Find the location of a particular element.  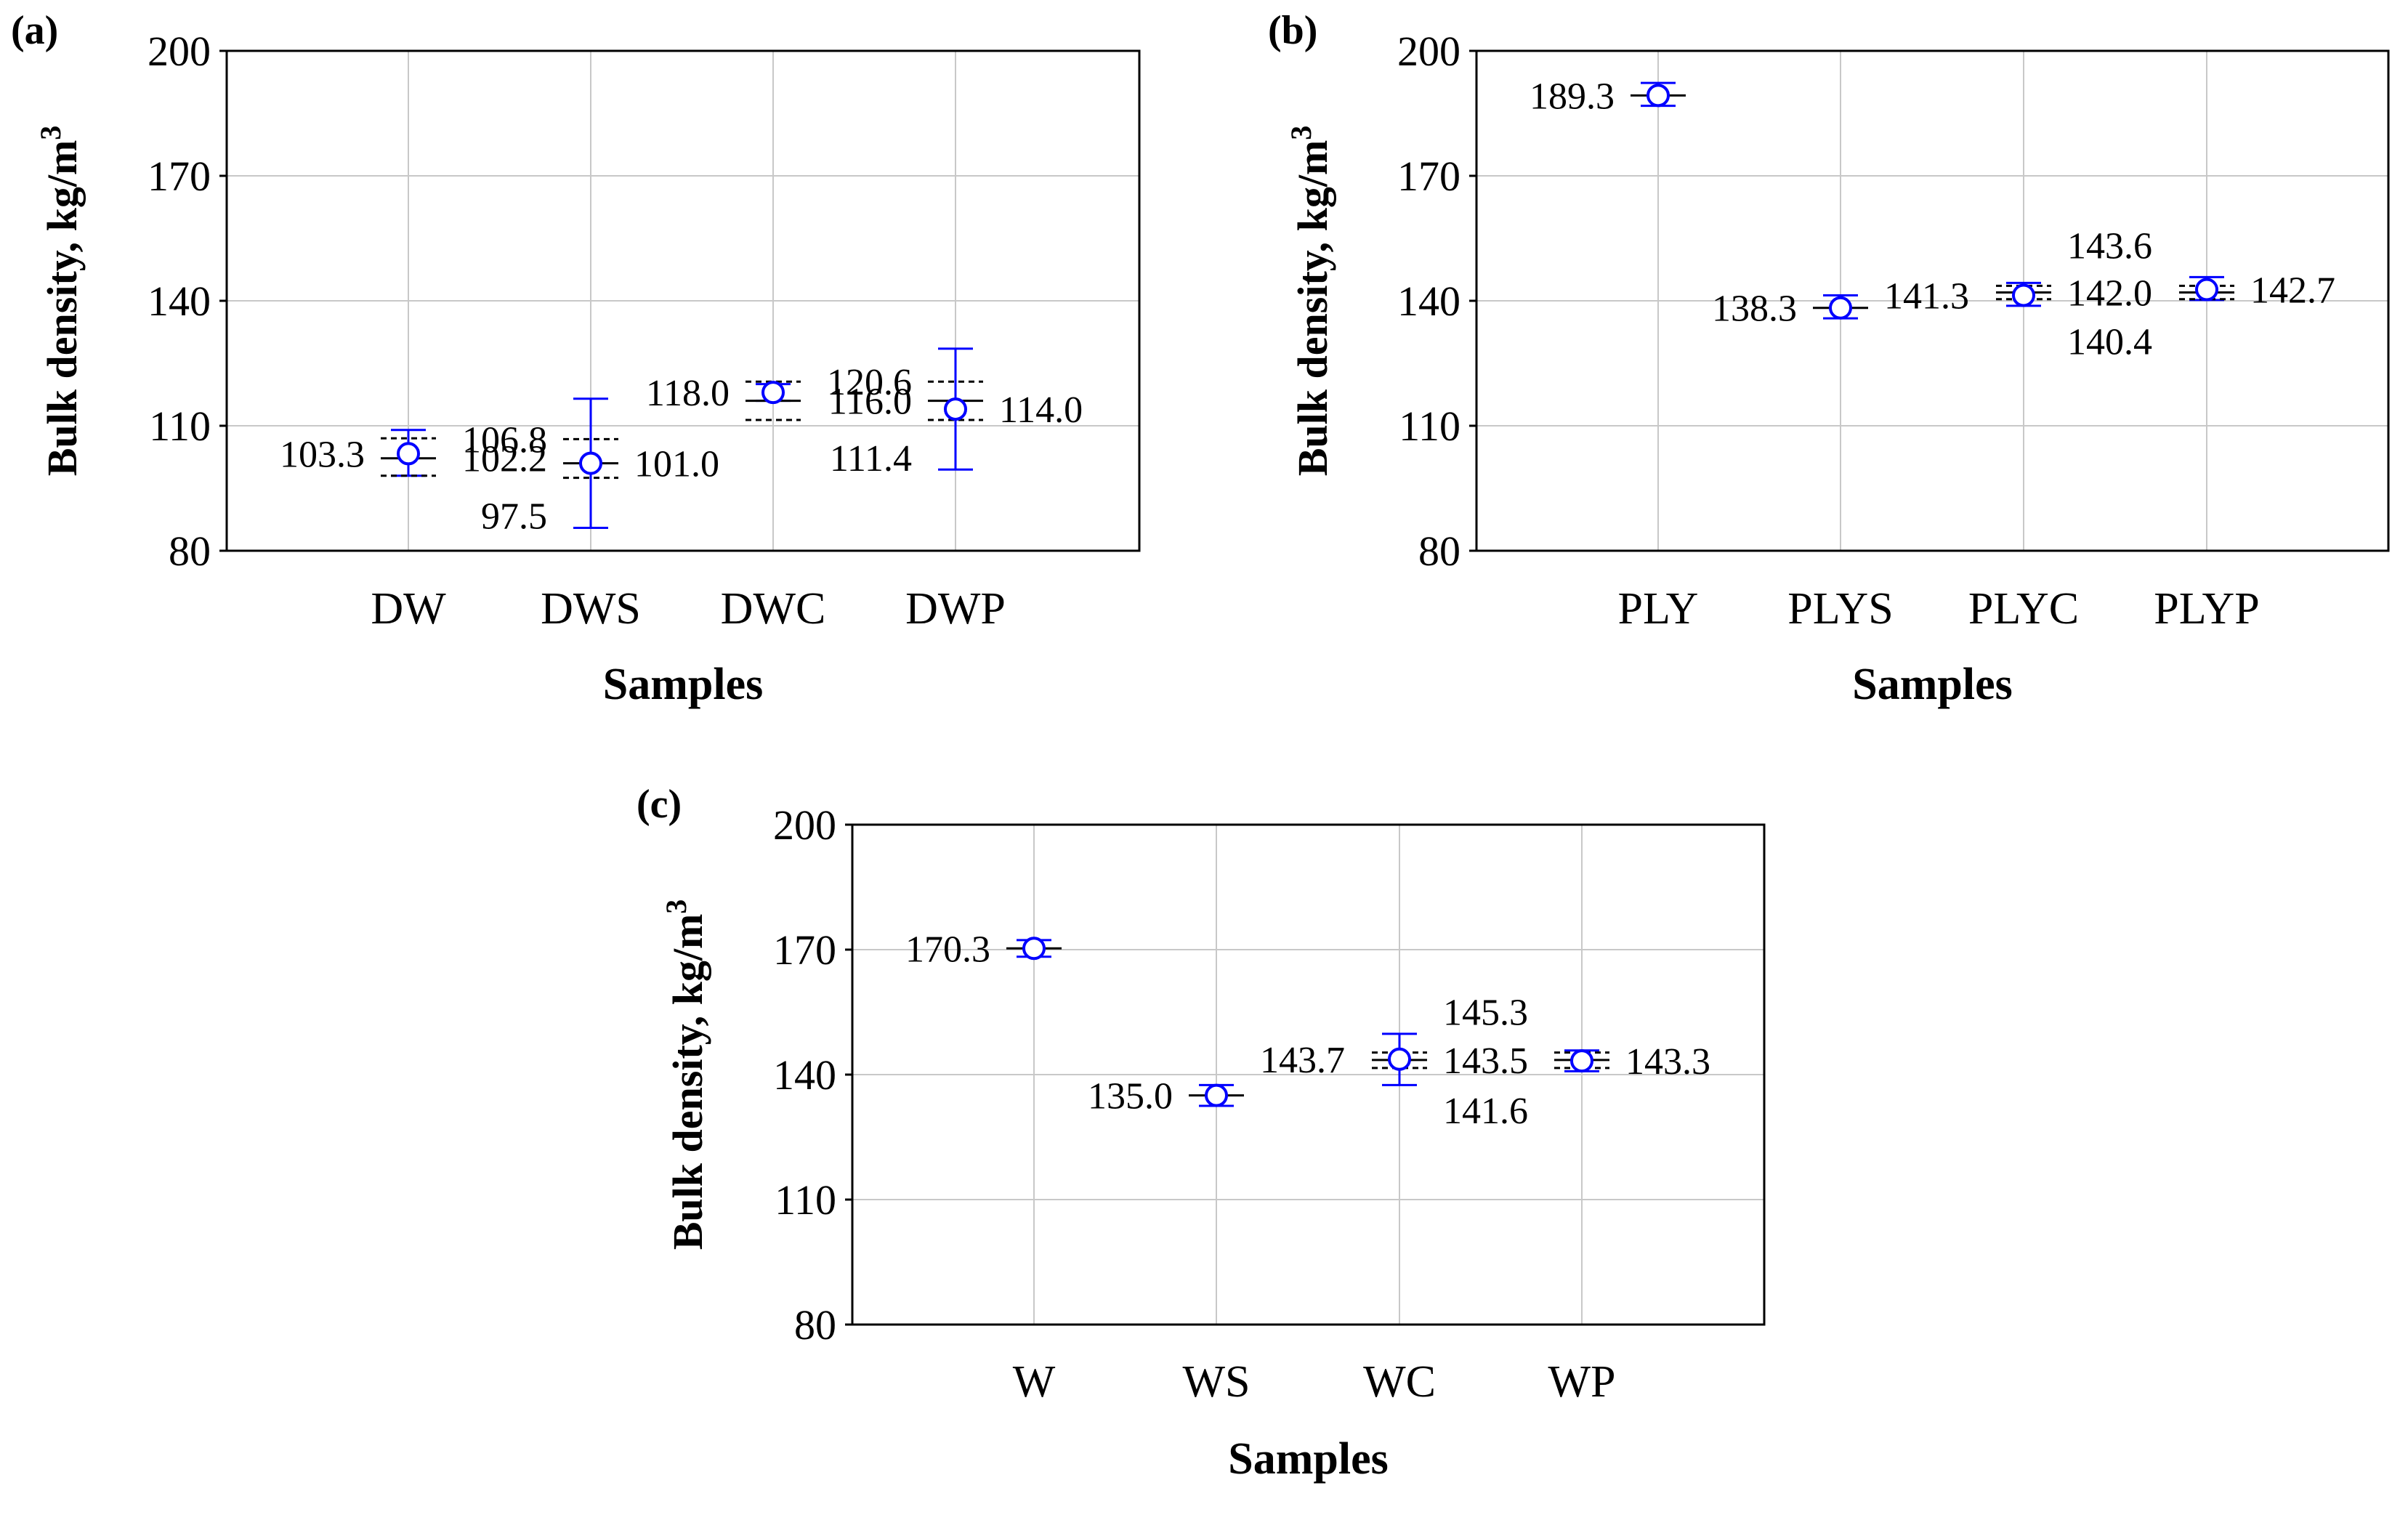

data-label: 114.0 is located at coordinates (1041, 410).